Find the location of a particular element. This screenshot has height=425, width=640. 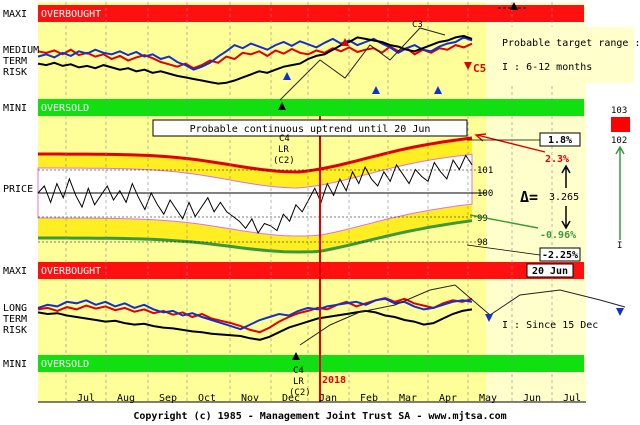

pct-up: 2.3% is located at coordinates (557, 159).